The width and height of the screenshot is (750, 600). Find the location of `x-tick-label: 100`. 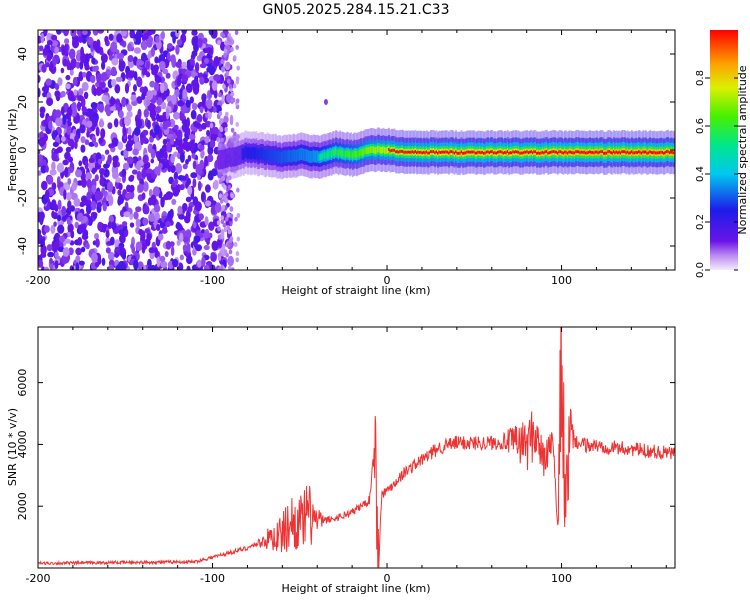

x-tick-label: 100 is located at coordinates (561, 280).